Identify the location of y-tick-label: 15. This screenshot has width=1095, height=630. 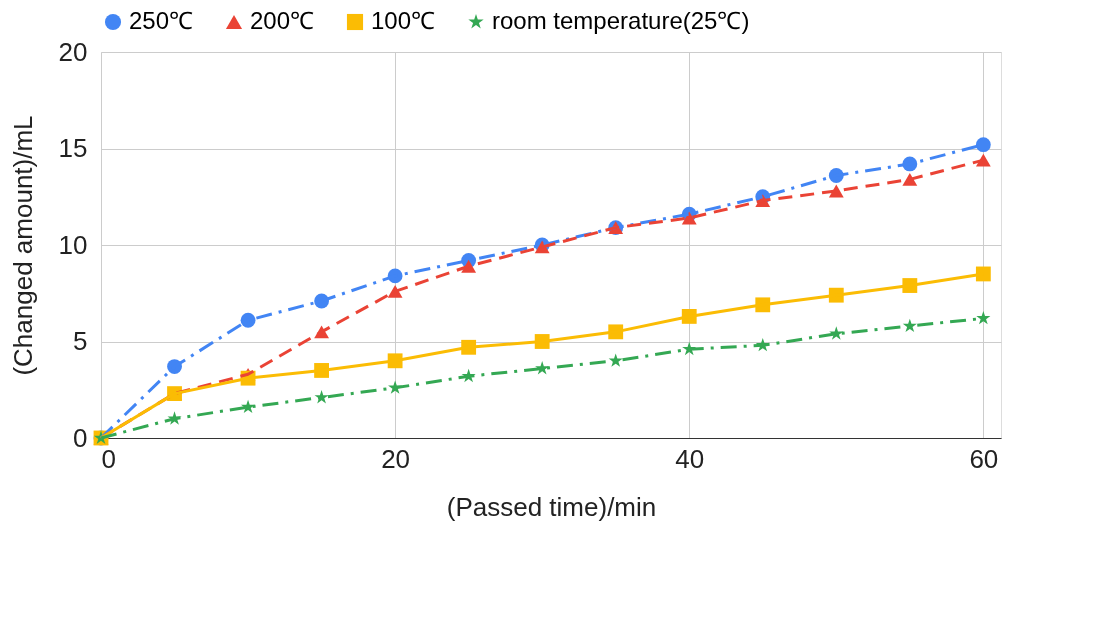
(73, 148).